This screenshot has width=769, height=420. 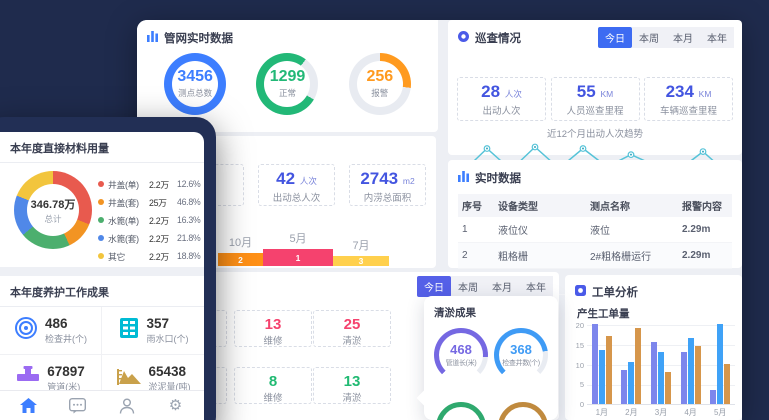 I want to click on donut-normal: 1299 正常, so click(x=287, y=84).